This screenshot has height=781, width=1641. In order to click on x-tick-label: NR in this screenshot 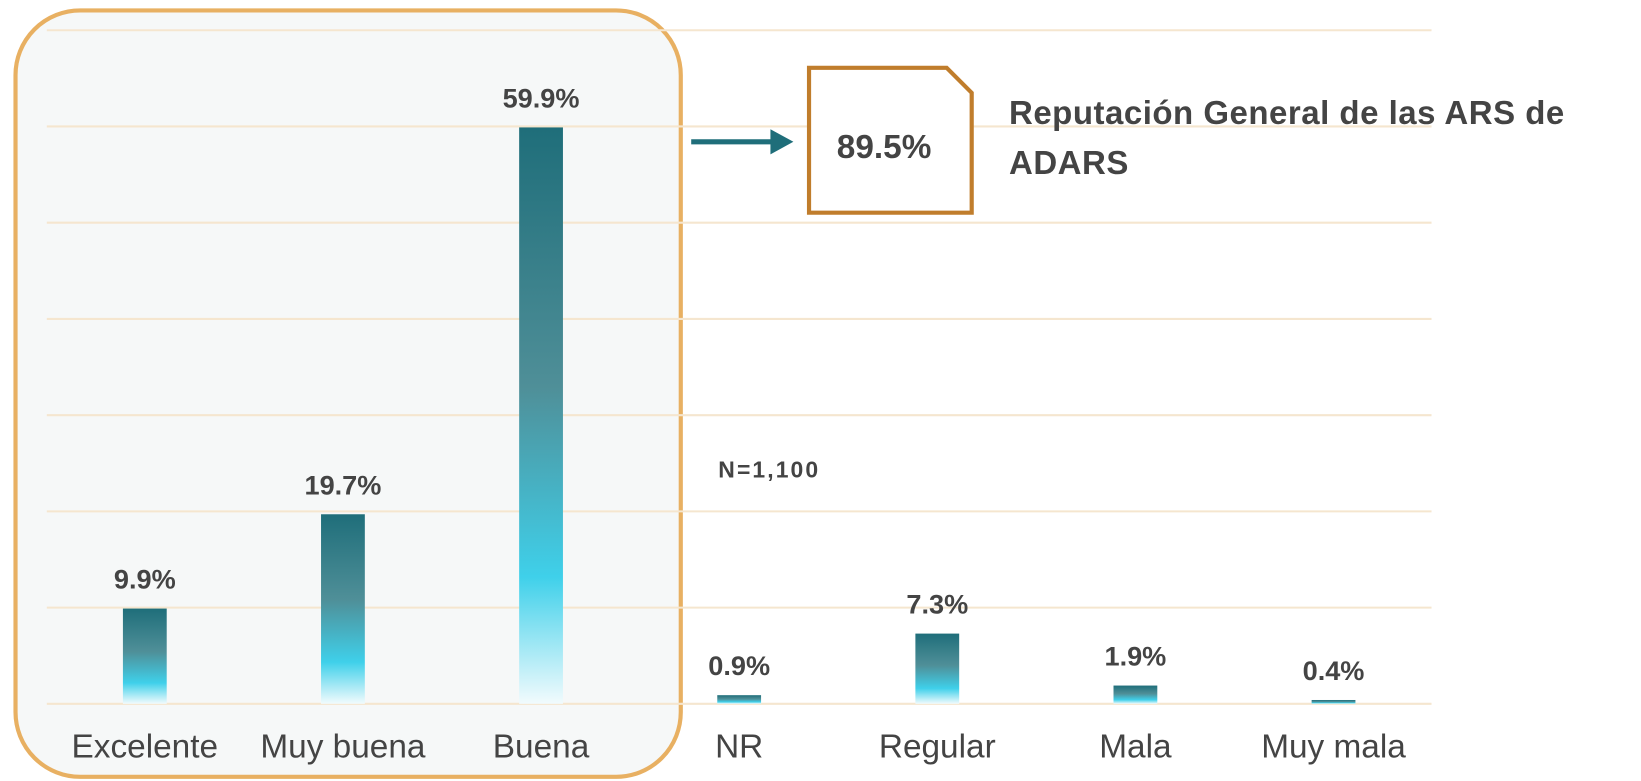, I will do `click(739, 746)`.